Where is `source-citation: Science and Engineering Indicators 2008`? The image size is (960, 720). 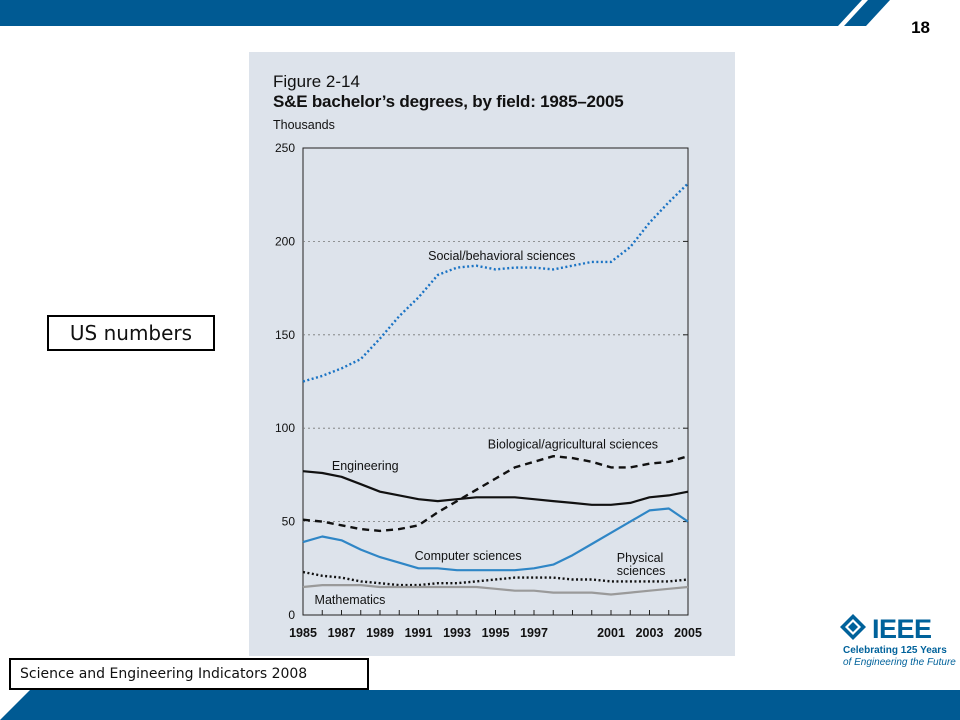
source-citation: Science and Engineering Indicators 2008 is located at coordinates (189, 674).